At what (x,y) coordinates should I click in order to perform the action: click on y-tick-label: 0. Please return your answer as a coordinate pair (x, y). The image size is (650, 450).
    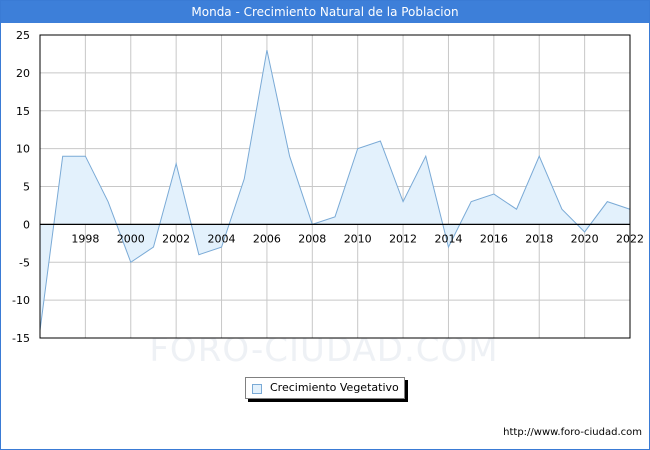
    Looking at the image, I should click on (26, 224).